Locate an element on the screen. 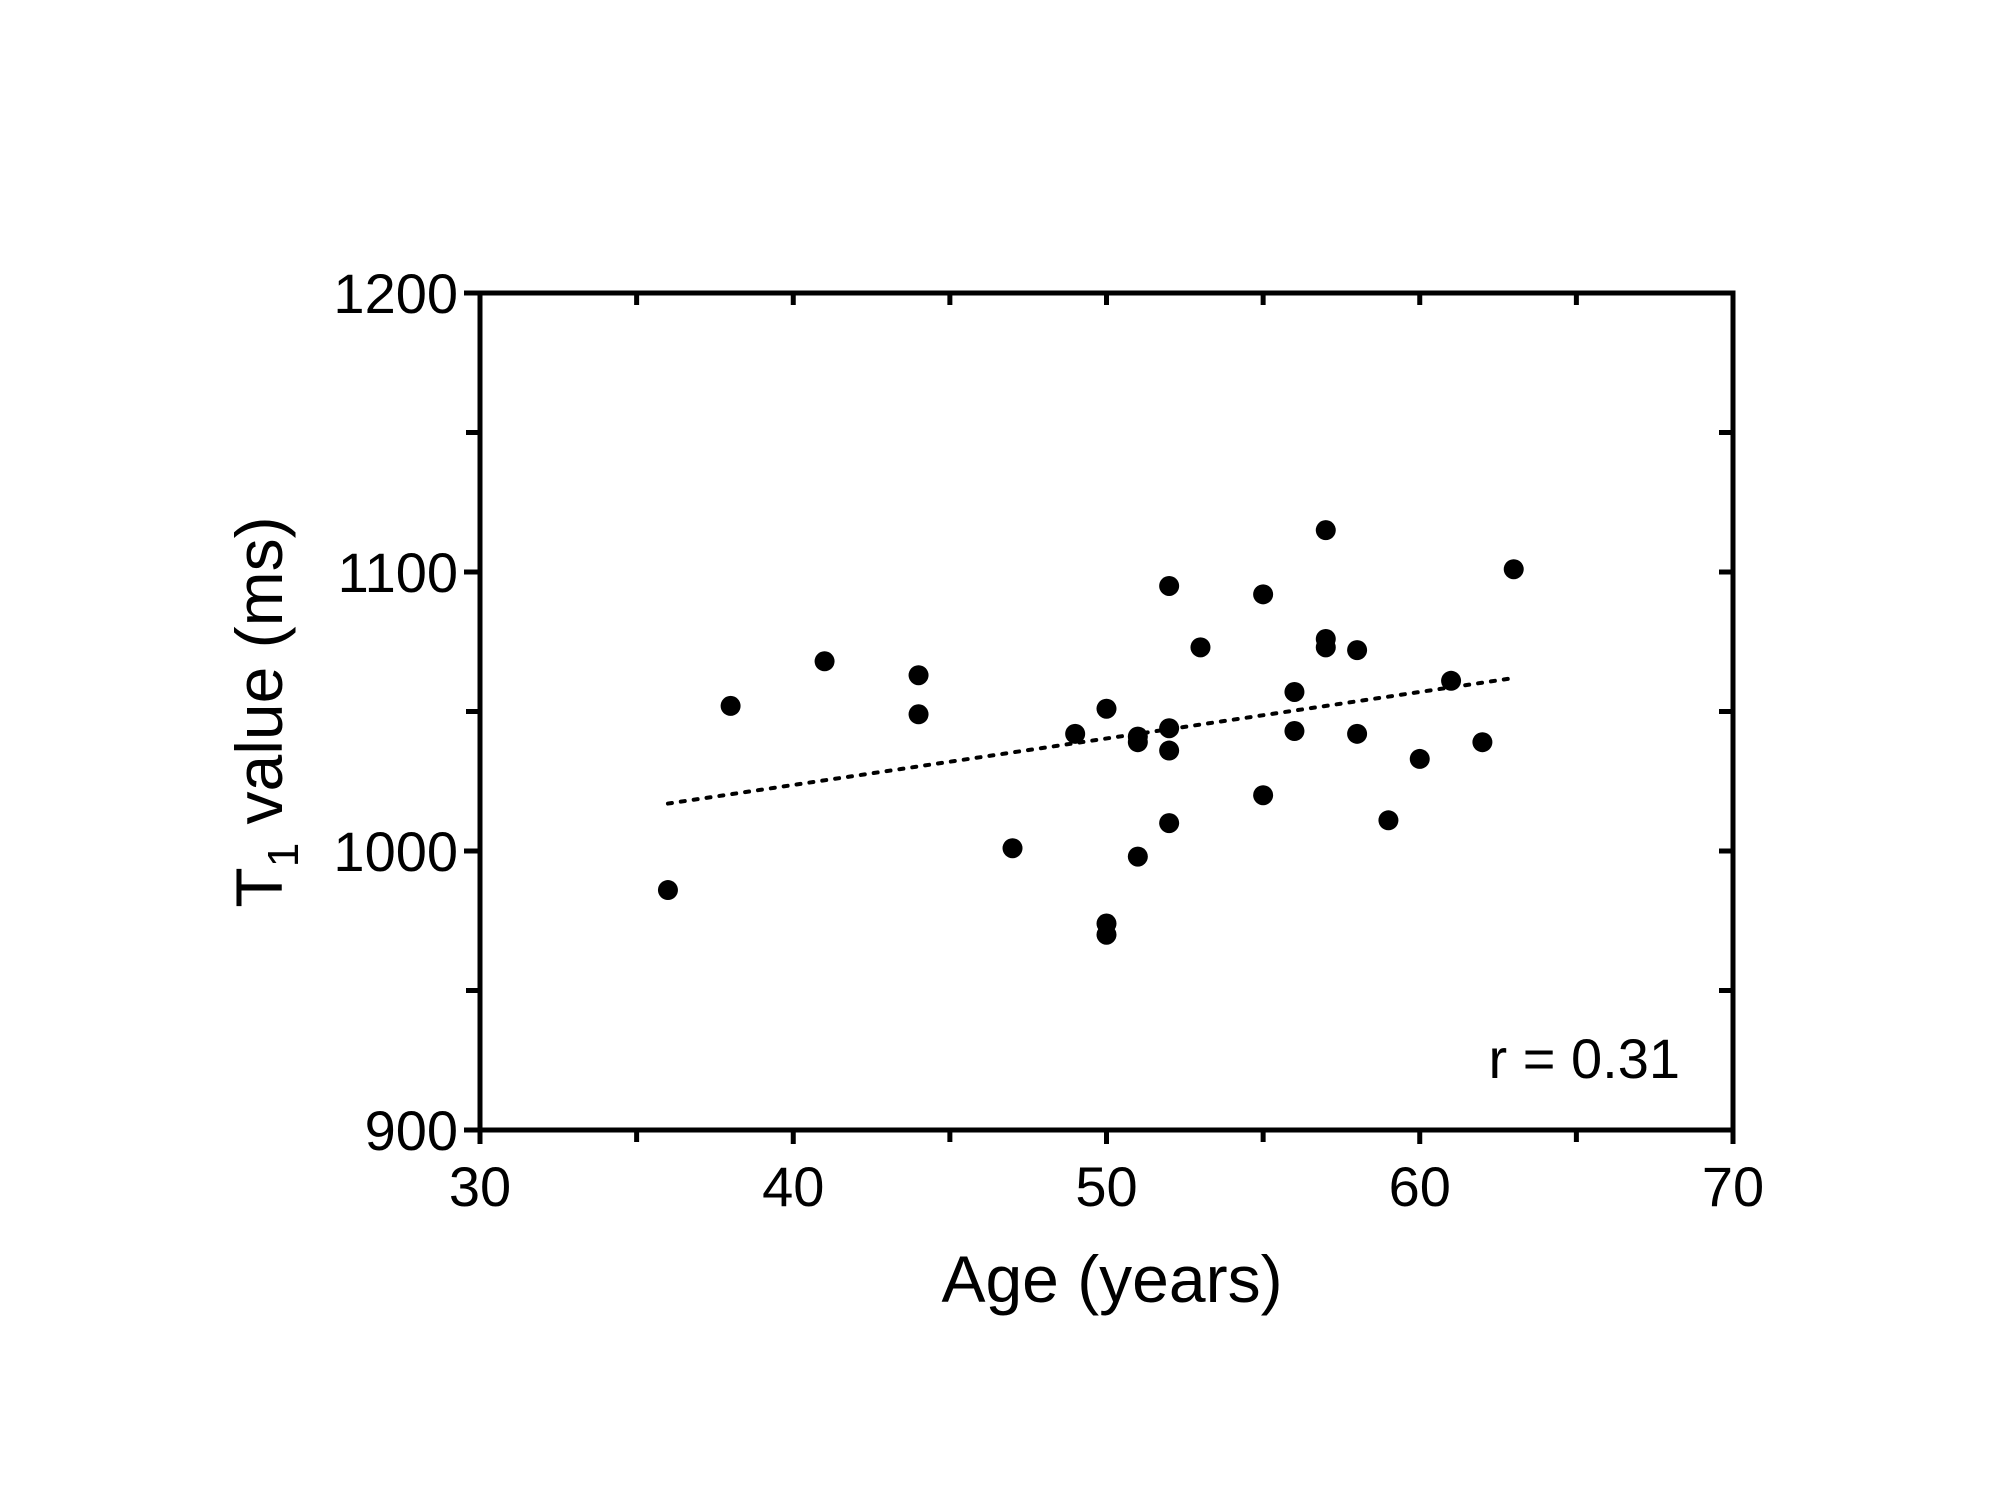 The width and height of the screenshot is (2000, 1500). y-tick-label: 1100 is located at coordinates (398, 572).